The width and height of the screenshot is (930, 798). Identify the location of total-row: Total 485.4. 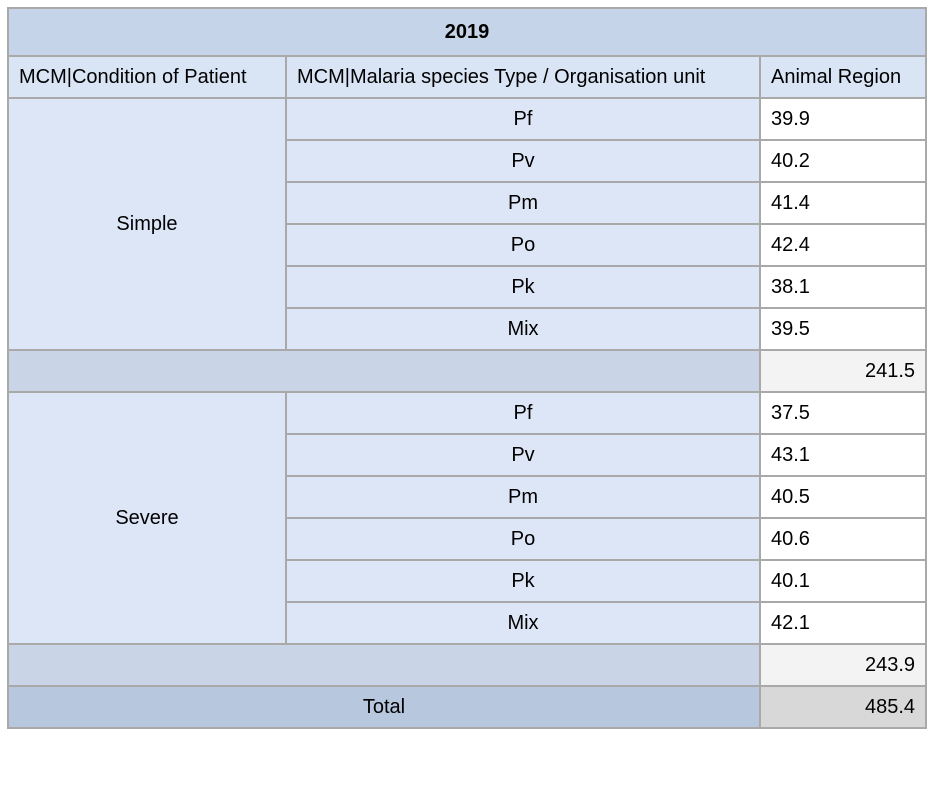
(467, 707).